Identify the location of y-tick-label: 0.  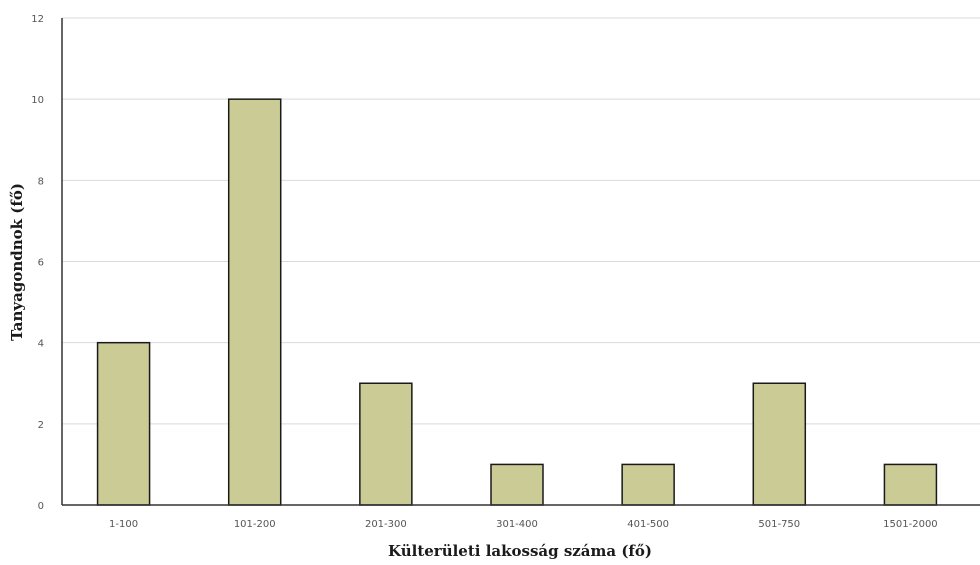
(41, 506).